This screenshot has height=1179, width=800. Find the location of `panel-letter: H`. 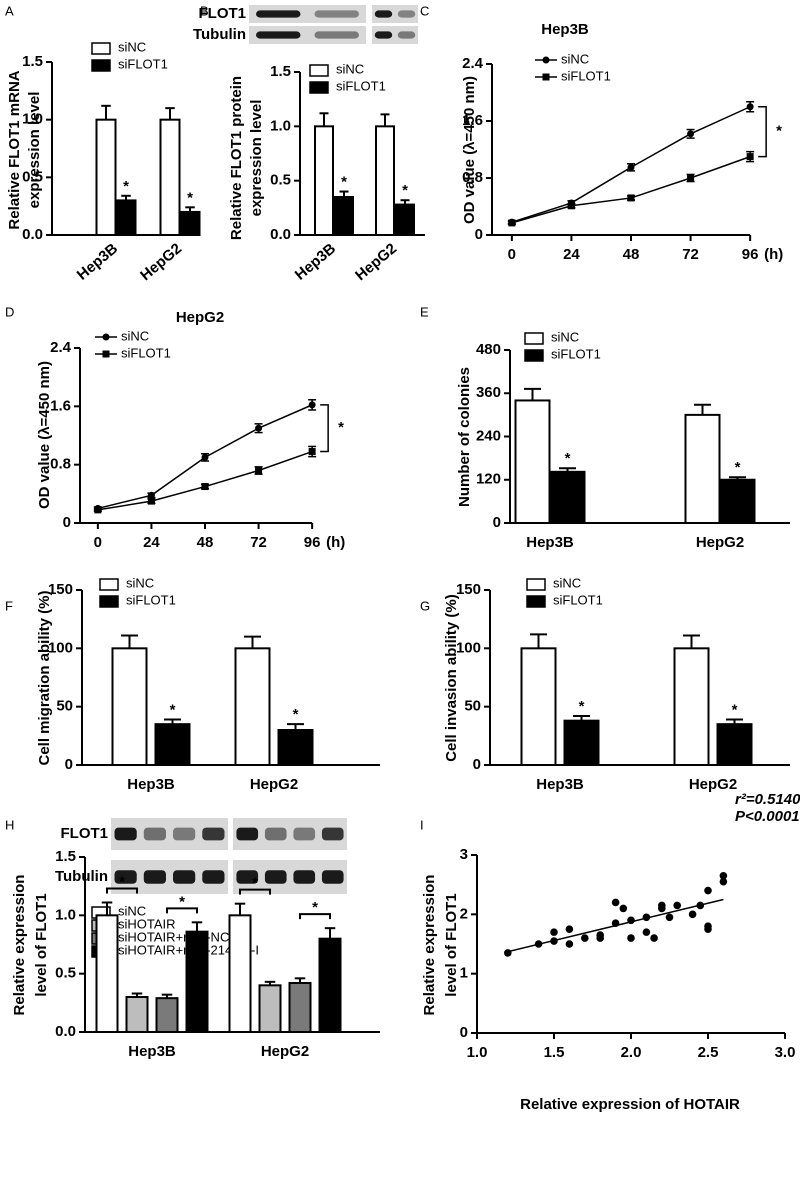

panel-letter: H is located at coordinates (9, 824).